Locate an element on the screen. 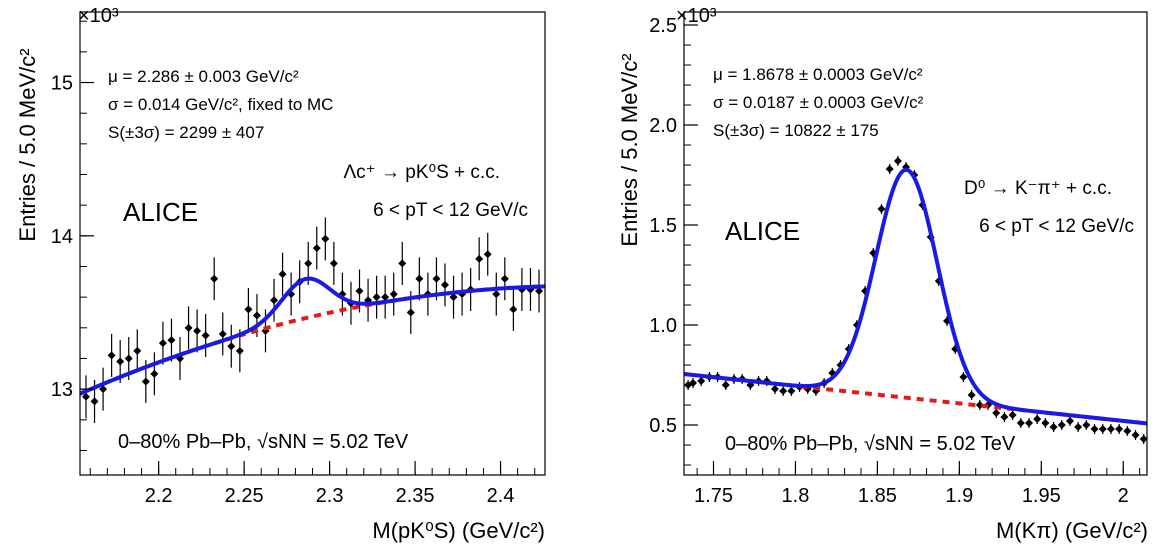 The image size is (1158, 552). left-data-points is located at coordinates (312, 320).